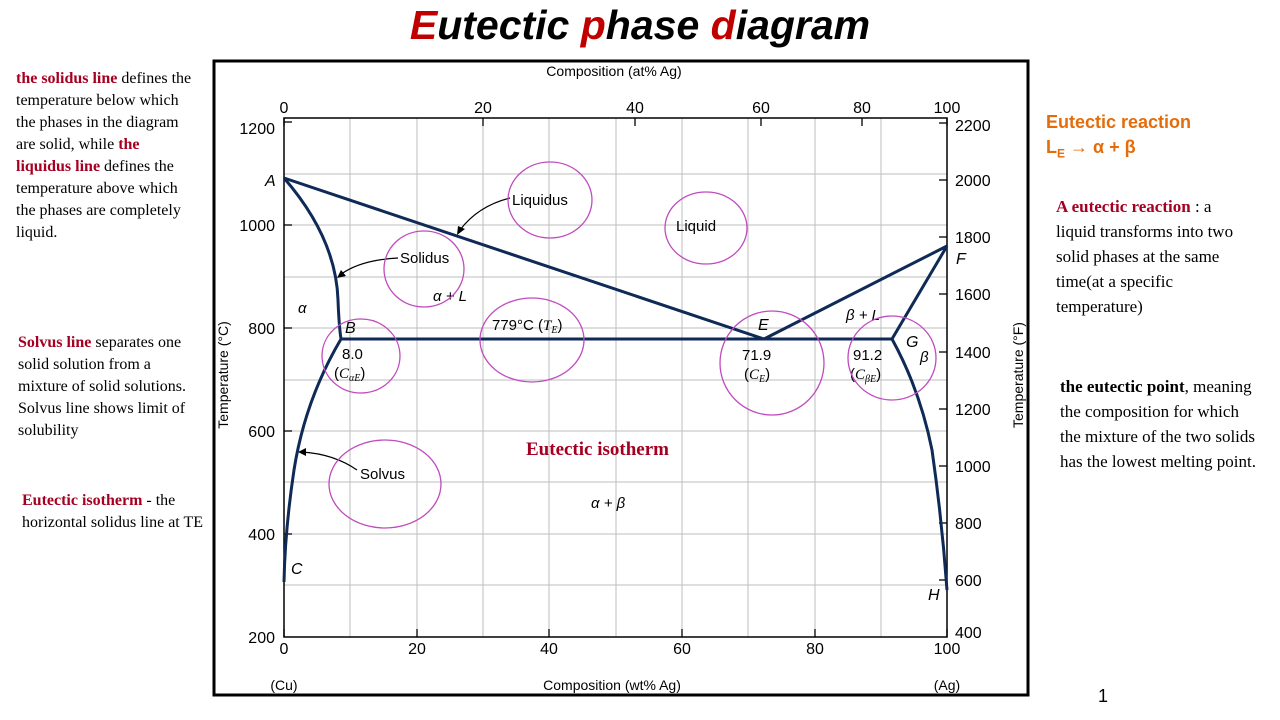 The image size is (1280, 720). I want to click on solidus-line-alpha, so click(312, 258).